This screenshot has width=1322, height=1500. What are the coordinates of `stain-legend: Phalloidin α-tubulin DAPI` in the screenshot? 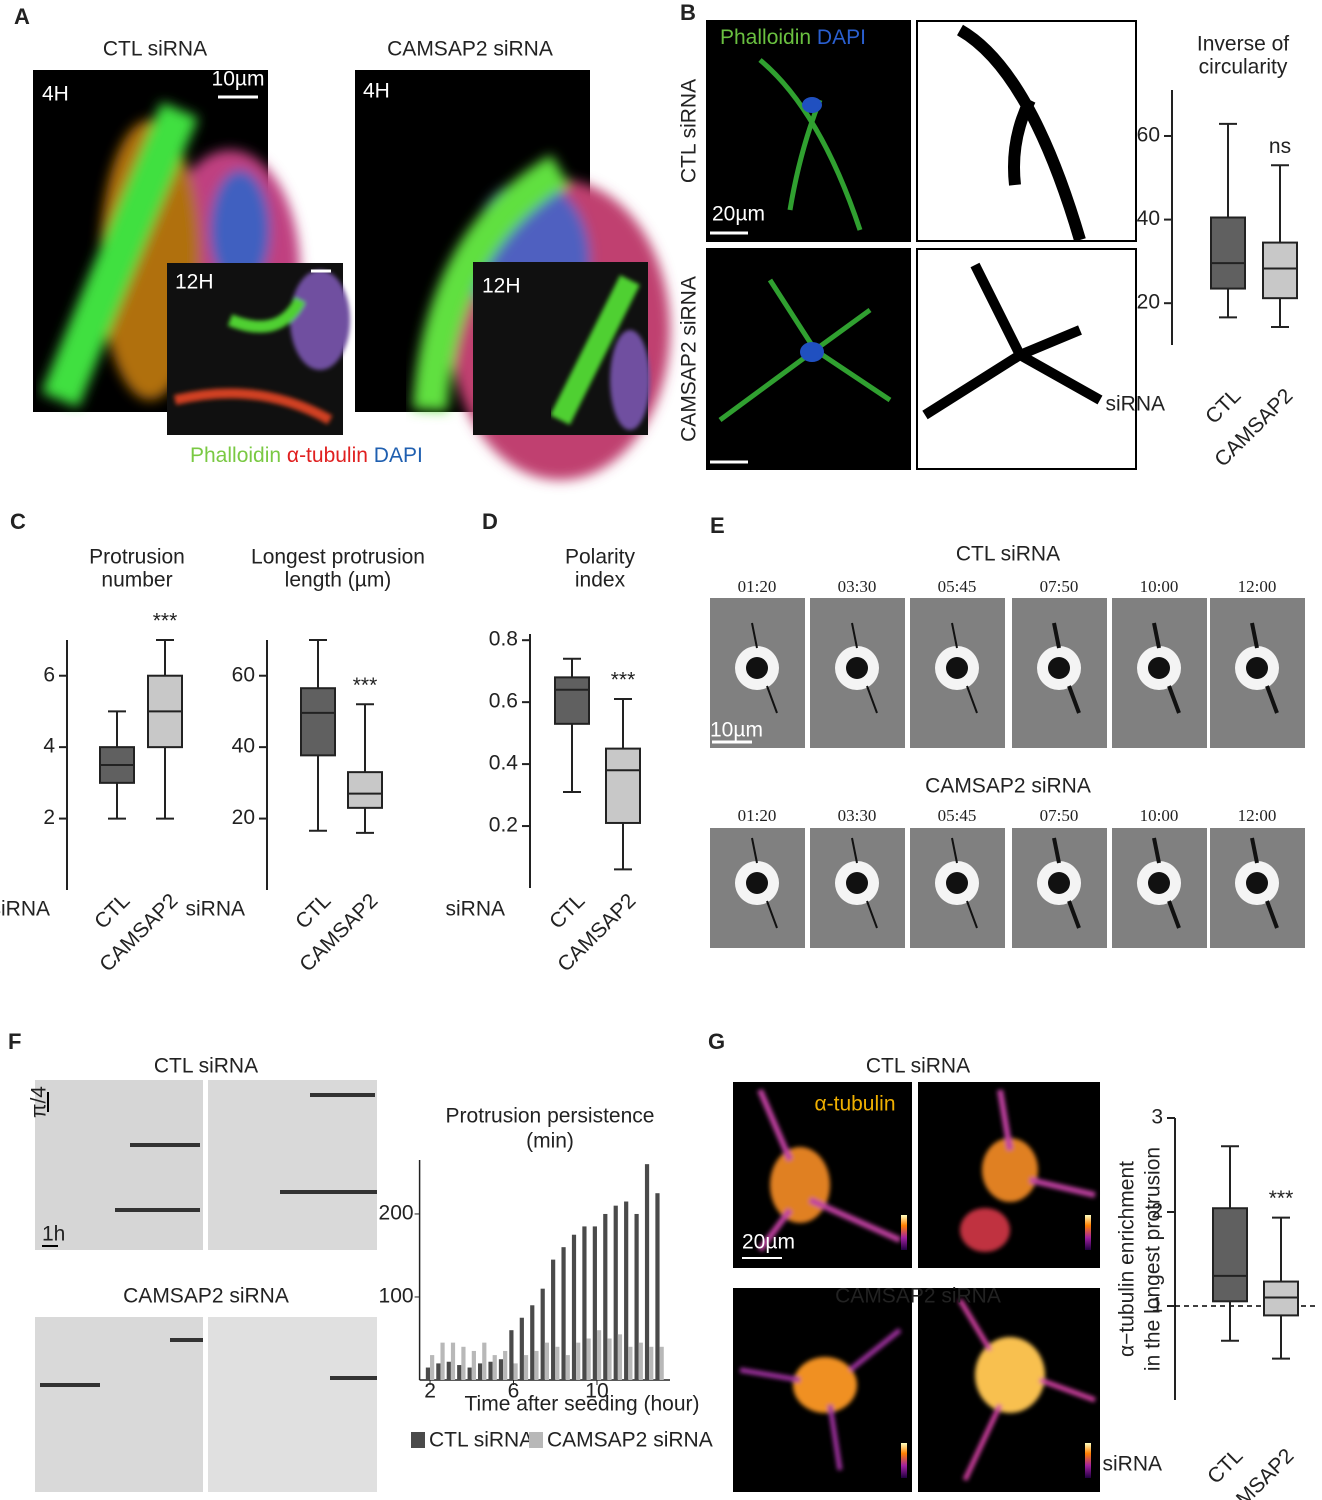 It's located at (306, 455).